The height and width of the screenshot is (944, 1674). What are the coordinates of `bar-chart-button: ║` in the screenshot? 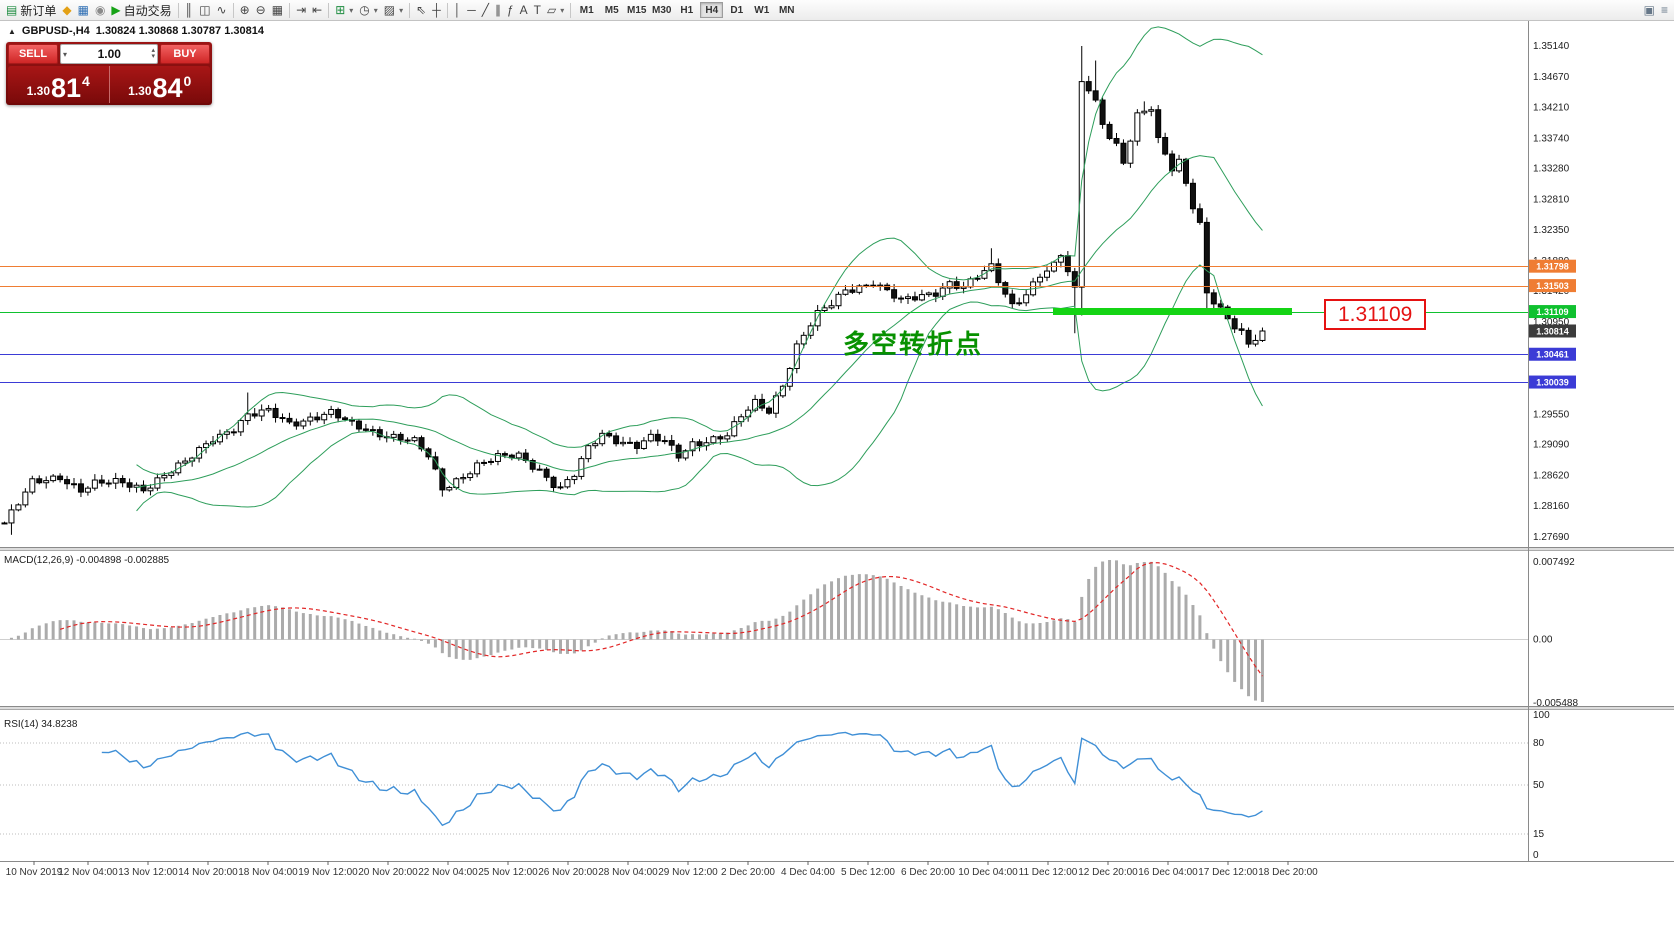 It's located at (189, 10).